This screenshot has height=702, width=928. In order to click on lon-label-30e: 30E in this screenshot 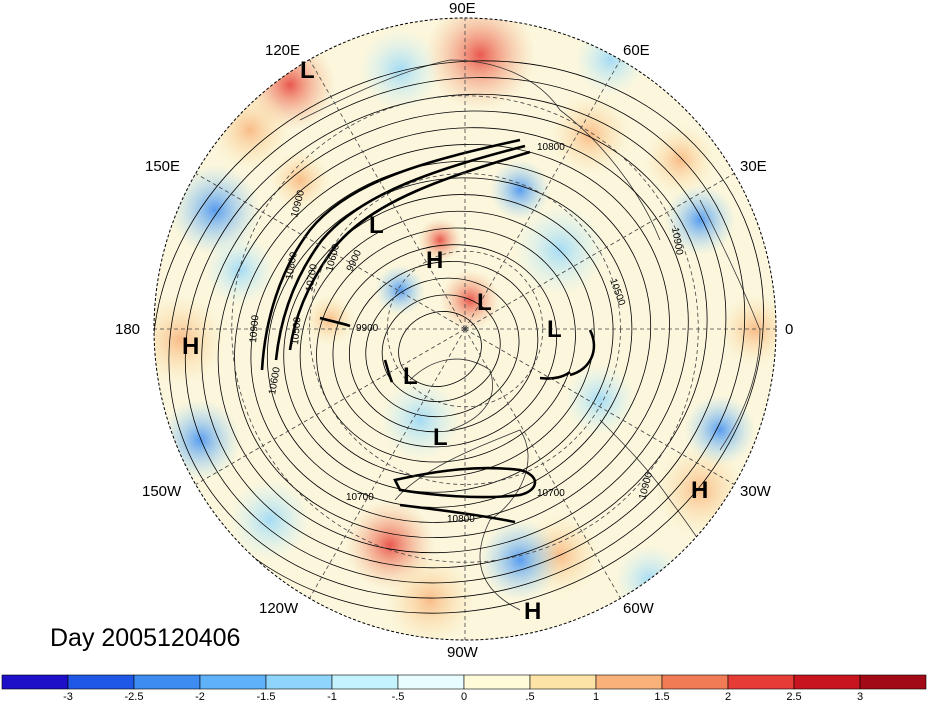, I will do `click(753, 166)`.